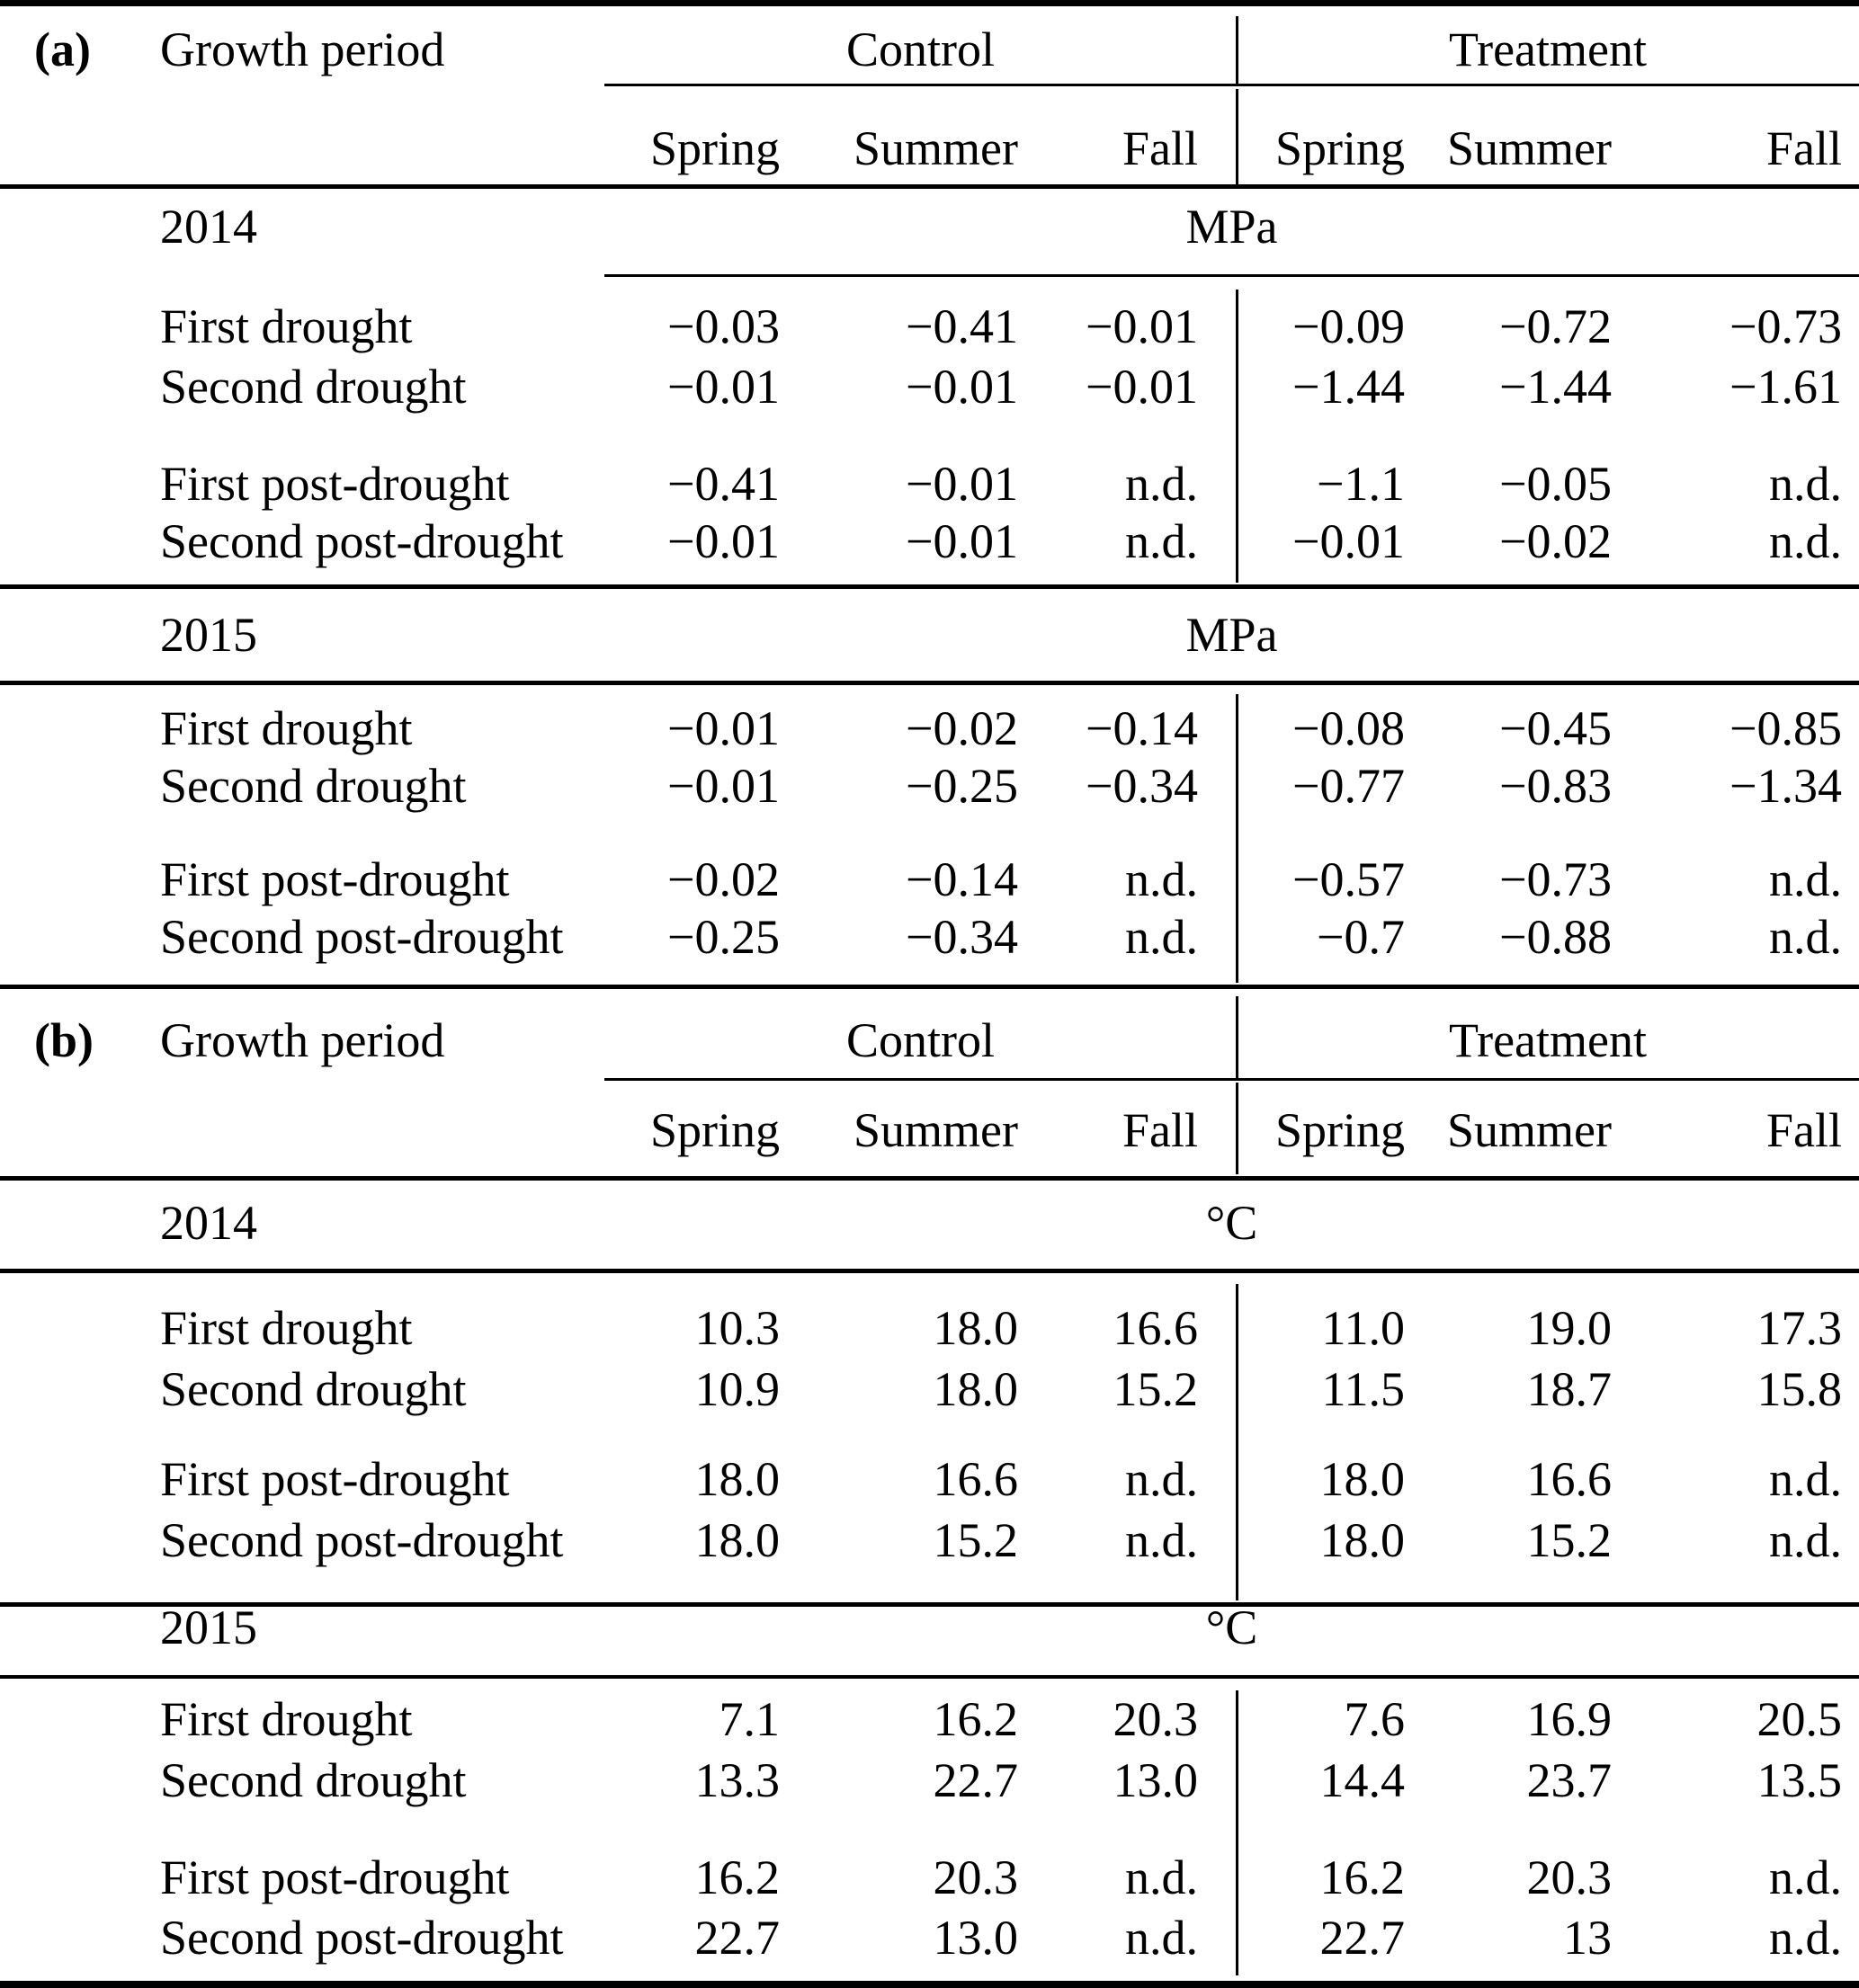  I want to click on value-cell: 10.9, so click(738, 1389).